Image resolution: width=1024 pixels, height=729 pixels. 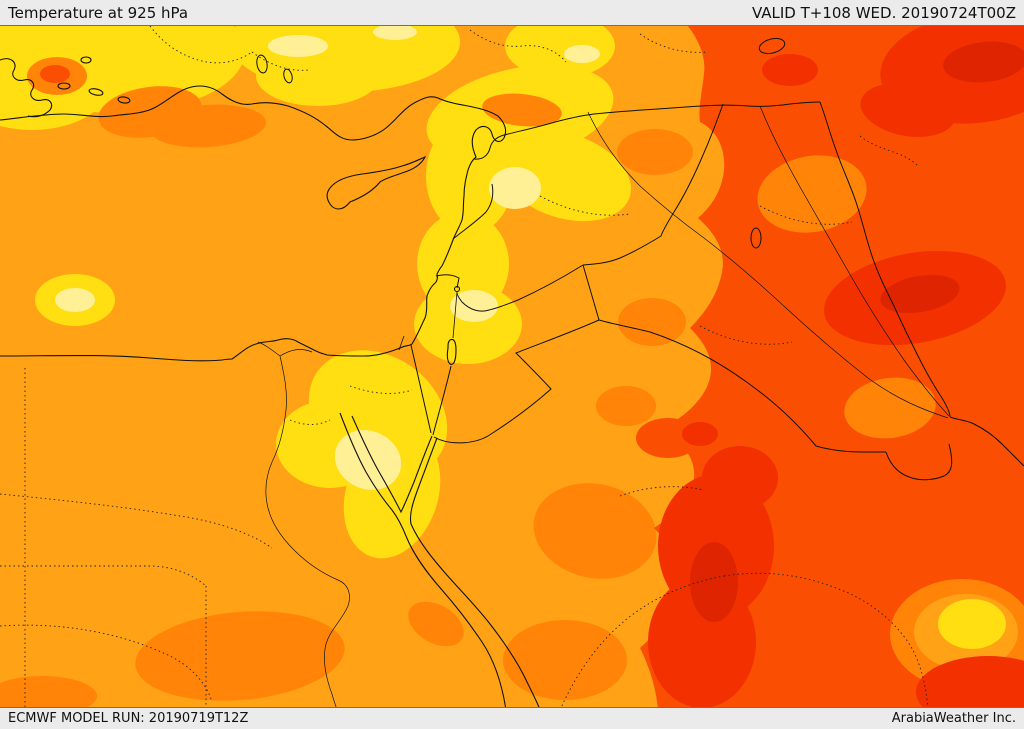 What do you see at coordinates (742, 386) in the screenshot?
I see `border-iraq-saudi` at bounding box center [742, 386].